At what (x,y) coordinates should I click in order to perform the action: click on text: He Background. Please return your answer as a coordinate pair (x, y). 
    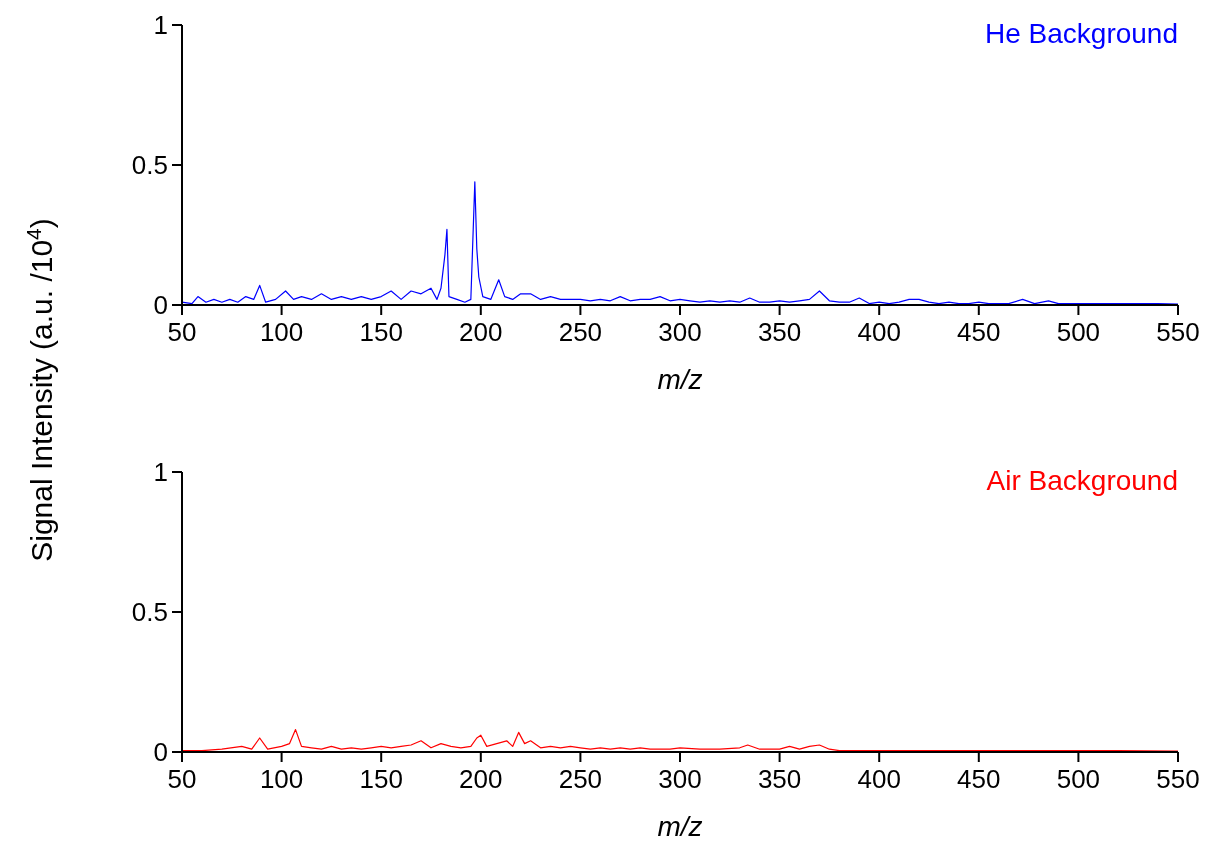
    Looking at the image, I should click on (1081, 33).